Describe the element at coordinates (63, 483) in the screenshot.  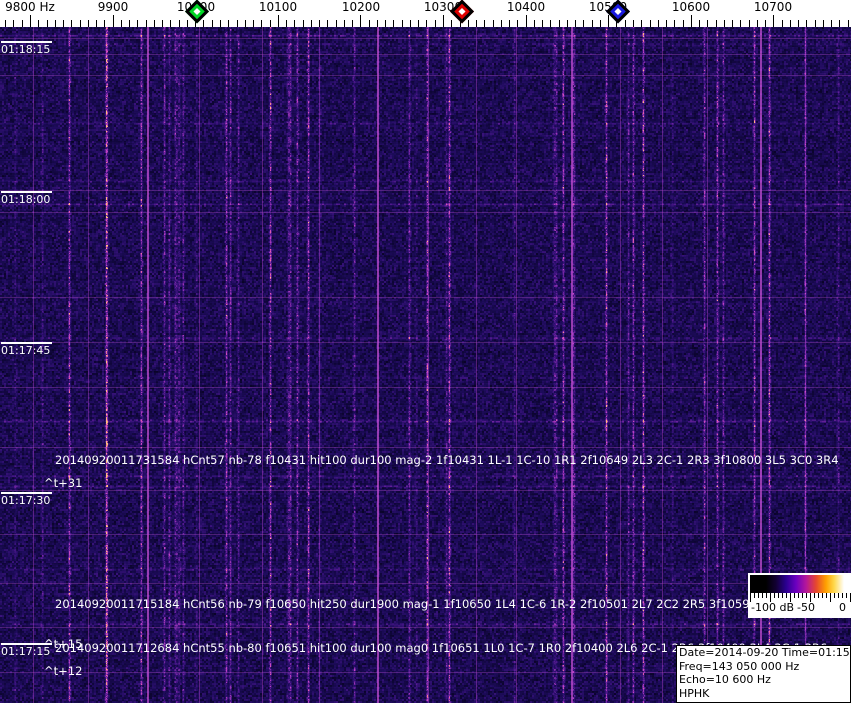
I see `decode-hcnt57-pointer: ^t+31` at that location.